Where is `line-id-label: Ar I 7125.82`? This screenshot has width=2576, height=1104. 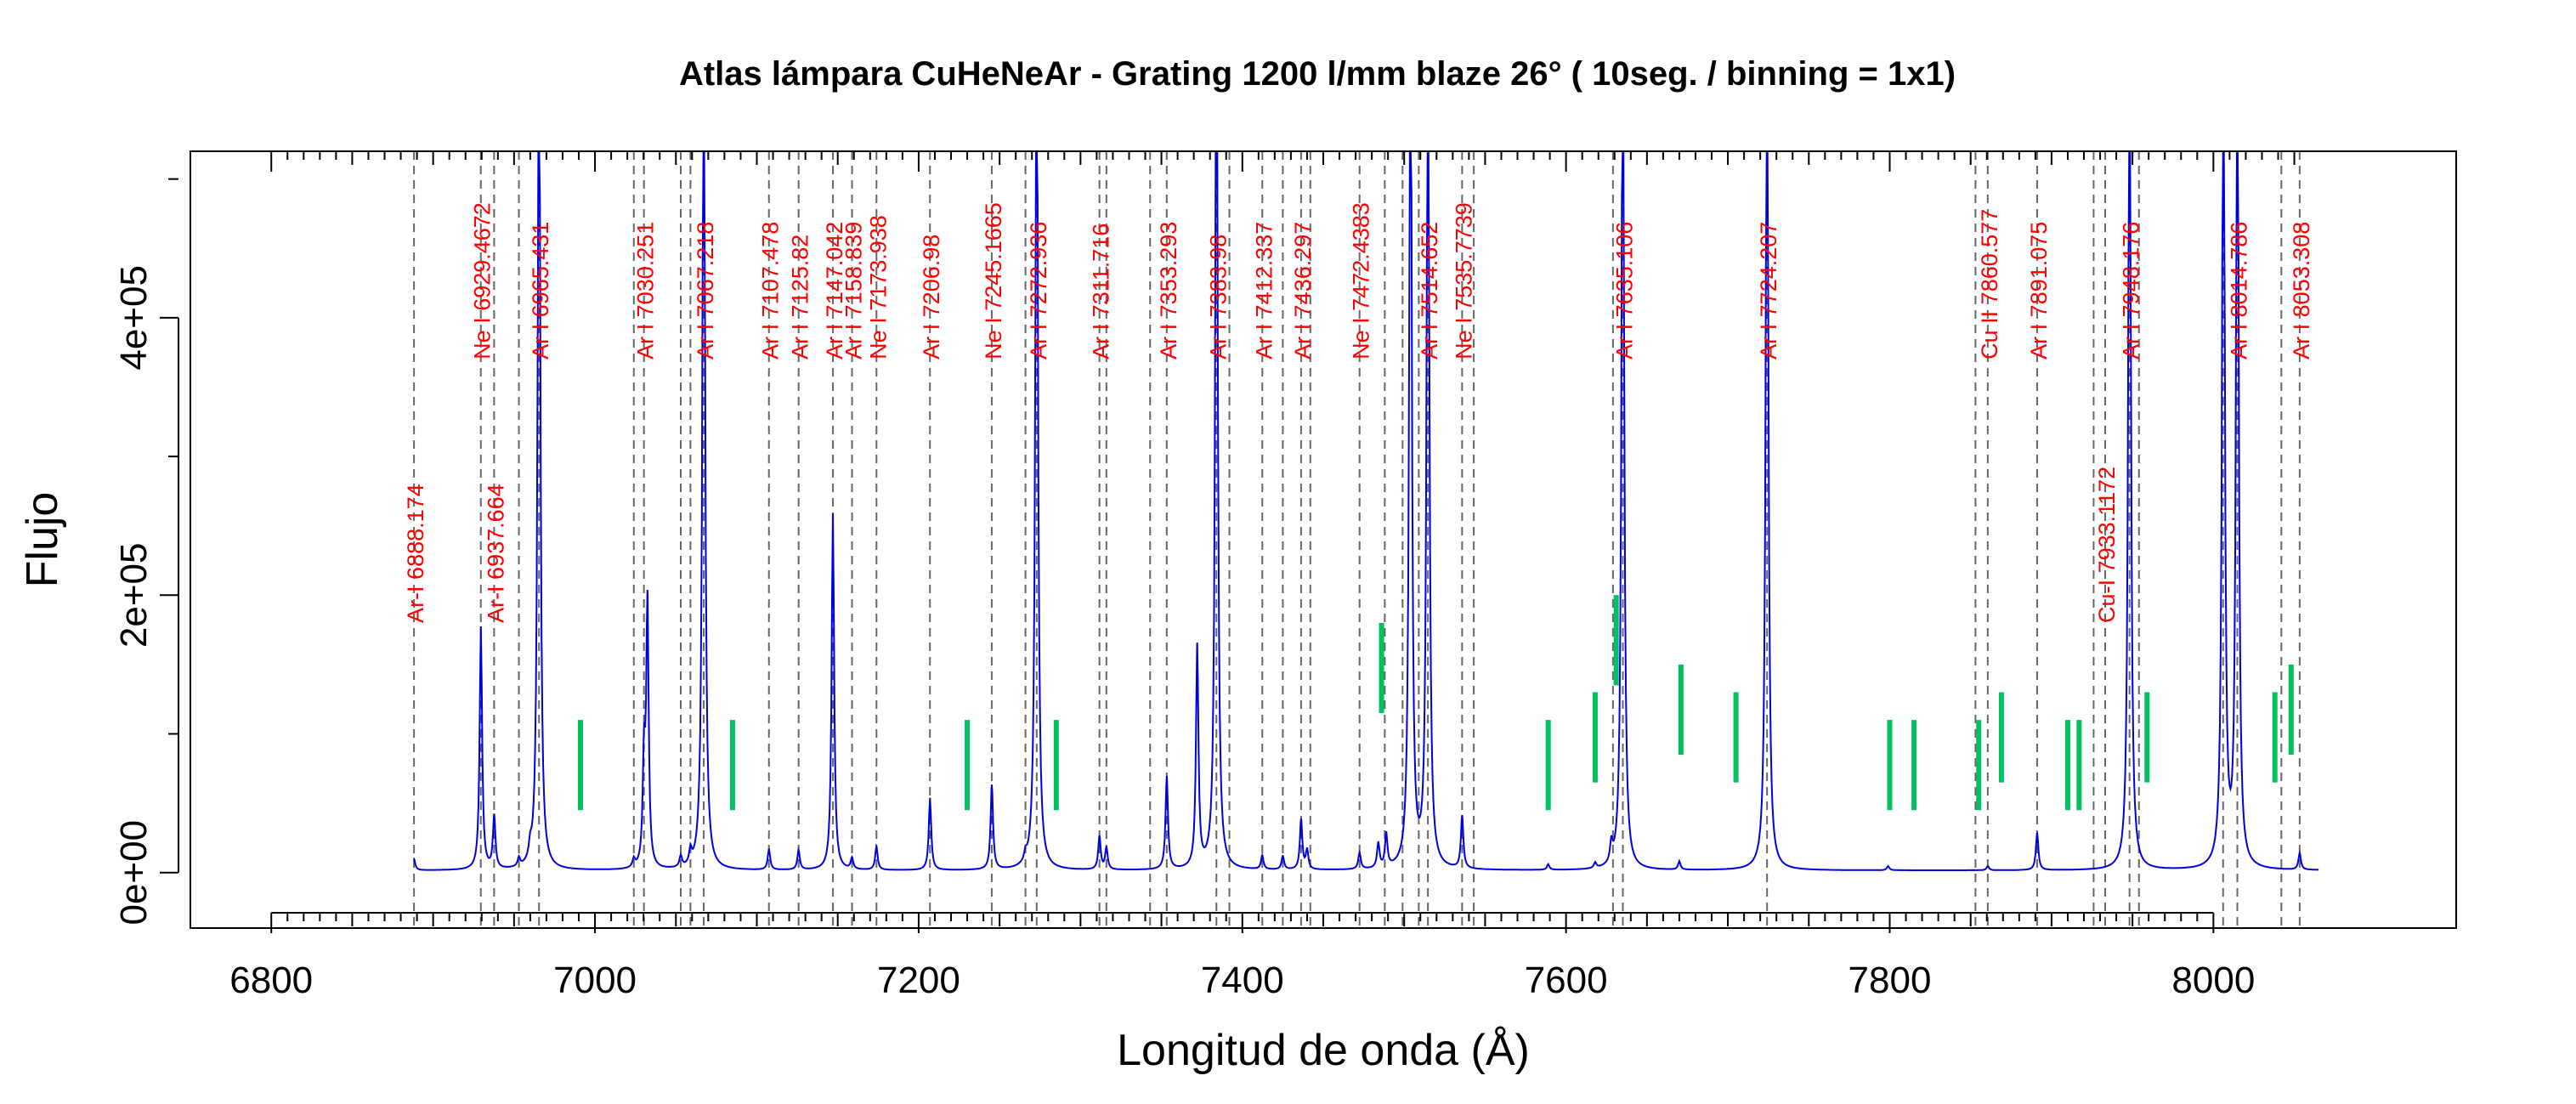 line-id-label: Ar I 7125.82 is located at coordinates (800, 297).